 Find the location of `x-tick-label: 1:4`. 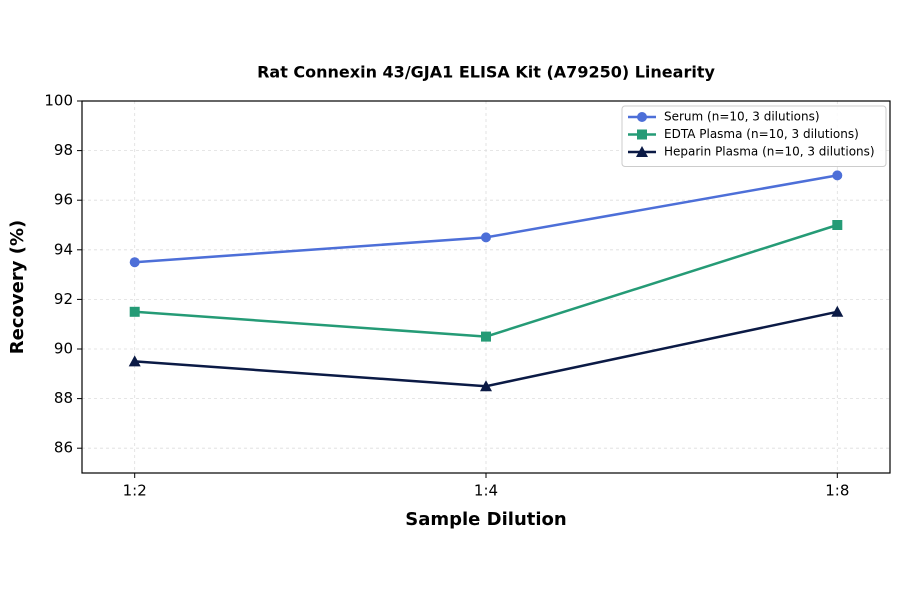

x-tick-label: 1:4 is located at coordinates (486, 491).